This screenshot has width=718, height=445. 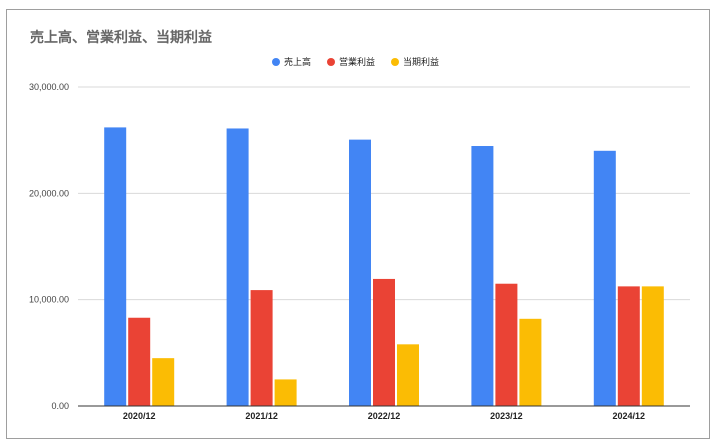 What do you see at coordinates (261, 416) in the screenshot?
I see `x-tick-label: 2021/12` at bounding box center [261, 416].